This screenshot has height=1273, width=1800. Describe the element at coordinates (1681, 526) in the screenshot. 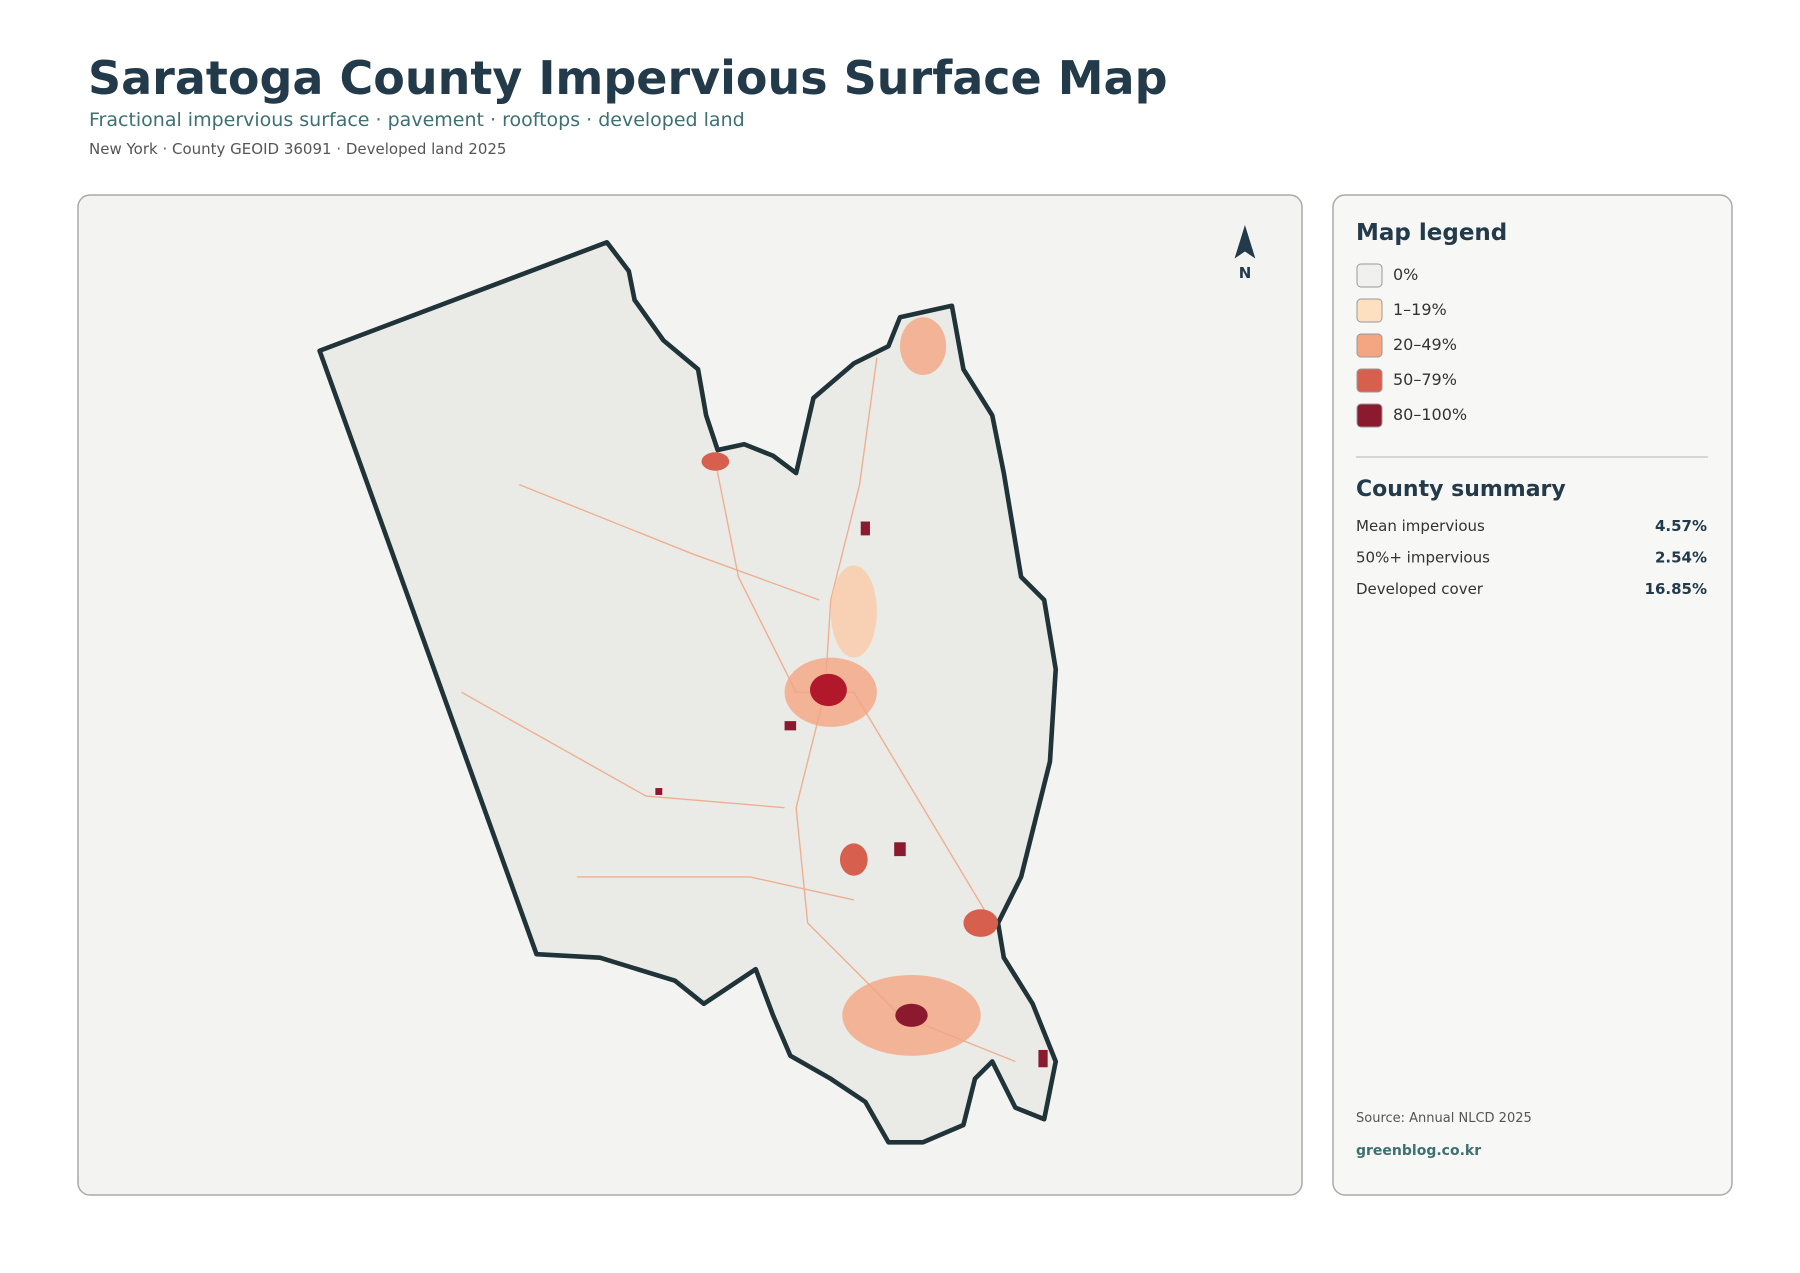

I see `summary-value: 4.57%` at that location.